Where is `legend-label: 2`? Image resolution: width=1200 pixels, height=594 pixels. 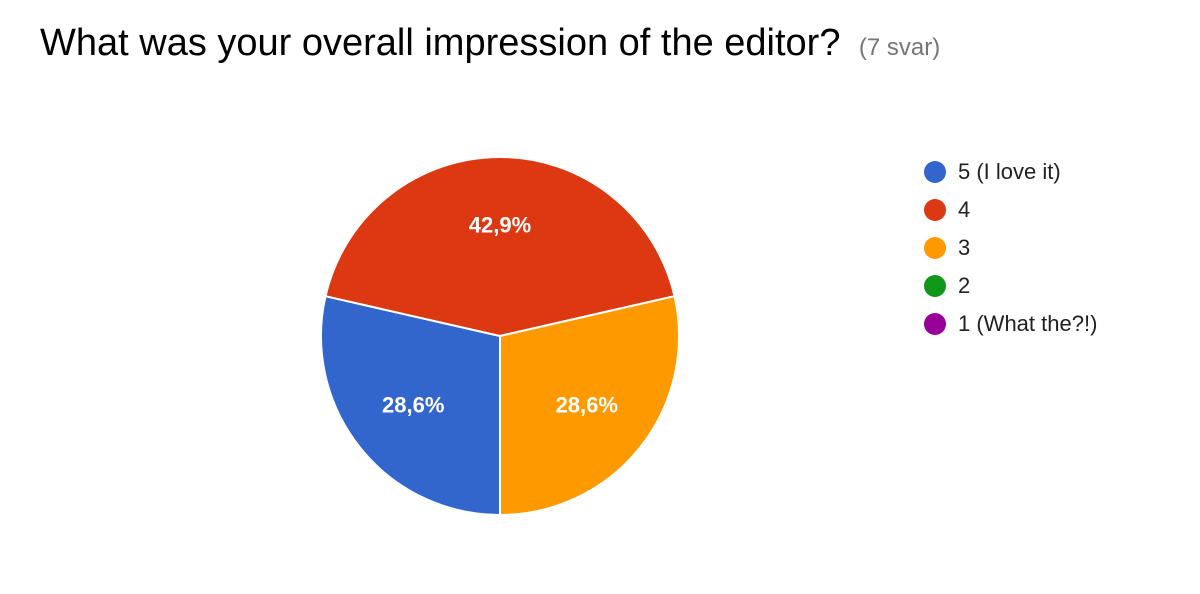 legend-label: 2 is located at coordinates (964, 285).